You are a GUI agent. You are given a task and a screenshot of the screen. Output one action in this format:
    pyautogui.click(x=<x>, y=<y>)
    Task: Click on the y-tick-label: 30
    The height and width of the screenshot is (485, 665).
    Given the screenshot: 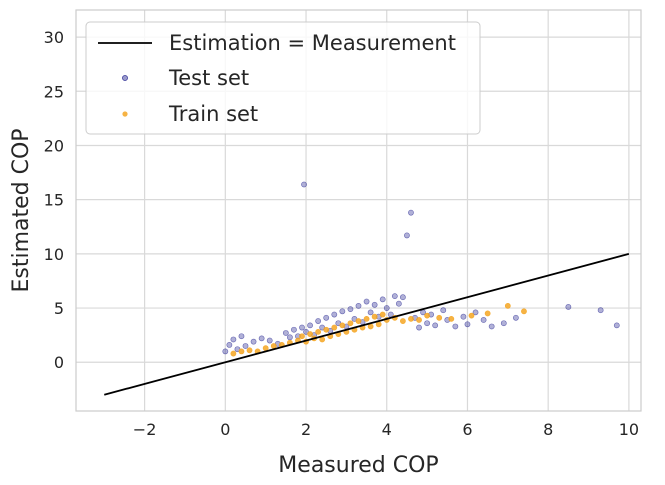 What is the action you would take?
    pyautogui.click(x=54, y=37)
    